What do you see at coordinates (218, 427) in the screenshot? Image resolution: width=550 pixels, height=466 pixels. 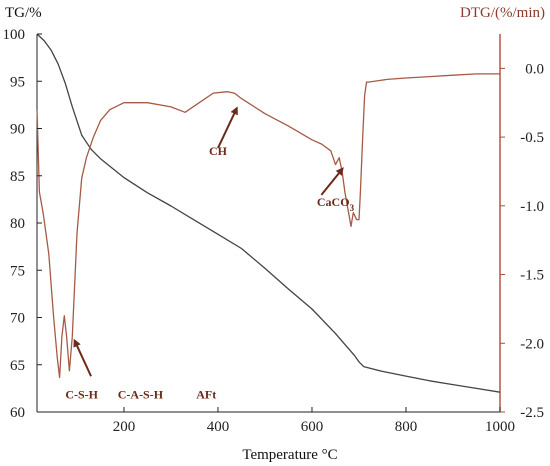 I see `x-tick-label: 400` at bounding box center [218, 427].